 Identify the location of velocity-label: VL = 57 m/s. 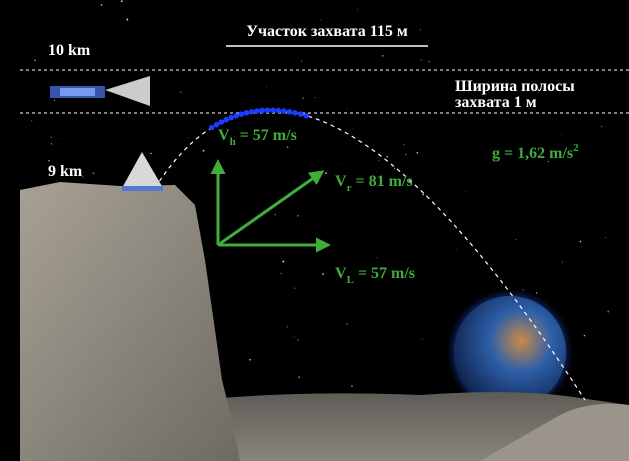
(375, 275).